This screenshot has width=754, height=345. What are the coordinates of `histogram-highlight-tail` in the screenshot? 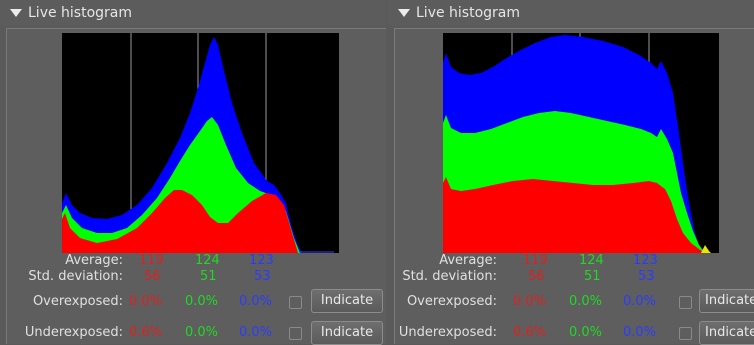 It's located at (706, 249).